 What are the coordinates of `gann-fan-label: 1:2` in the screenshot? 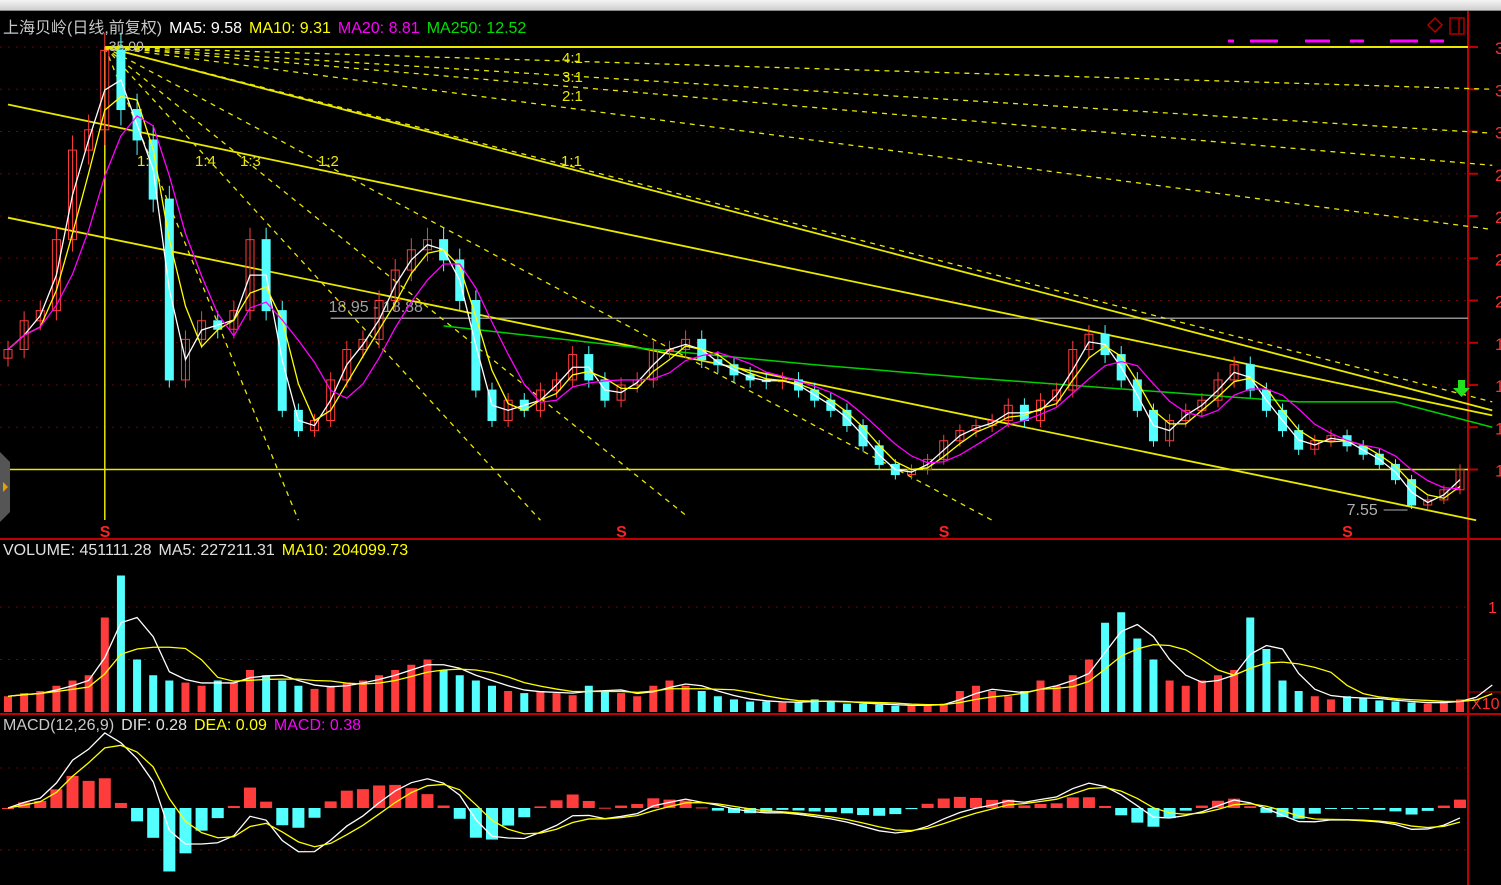 It's located at (328, 161).